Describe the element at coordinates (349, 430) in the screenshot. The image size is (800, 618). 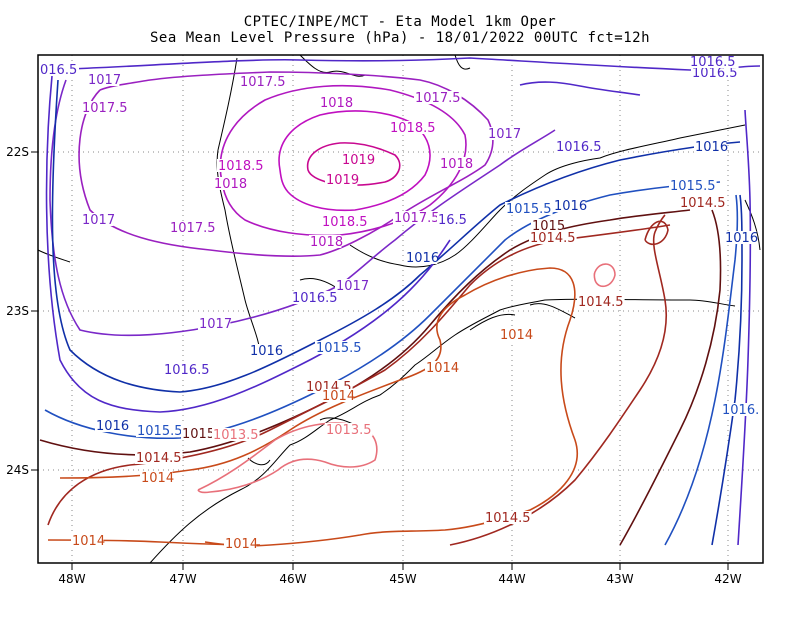
I see `isobar-label: 1013.5` at that location.